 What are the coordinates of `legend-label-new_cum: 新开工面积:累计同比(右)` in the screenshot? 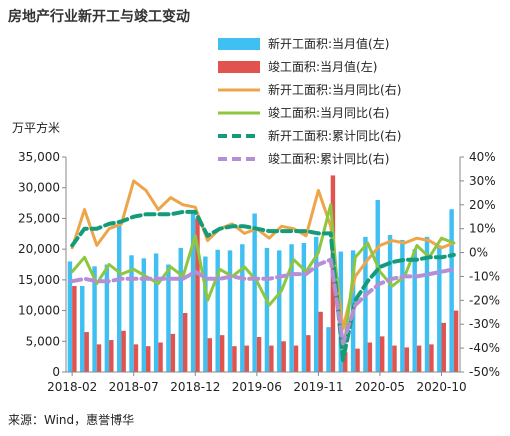 It's located at (334, 135).